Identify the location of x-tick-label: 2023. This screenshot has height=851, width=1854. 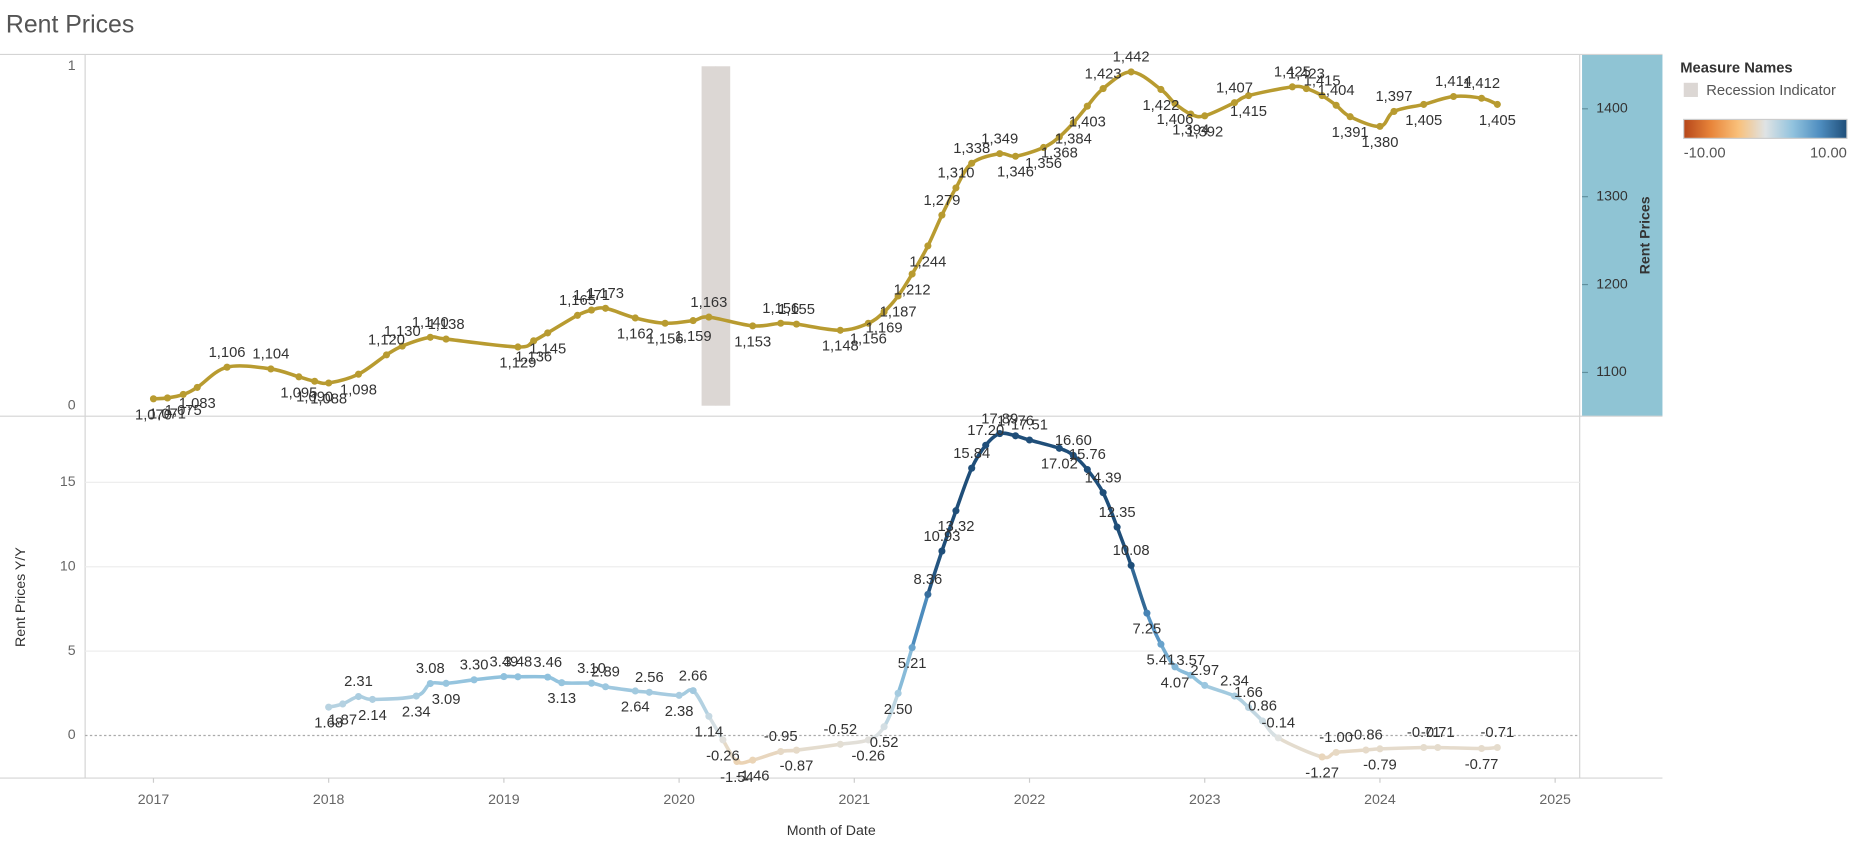
(1205, 800).